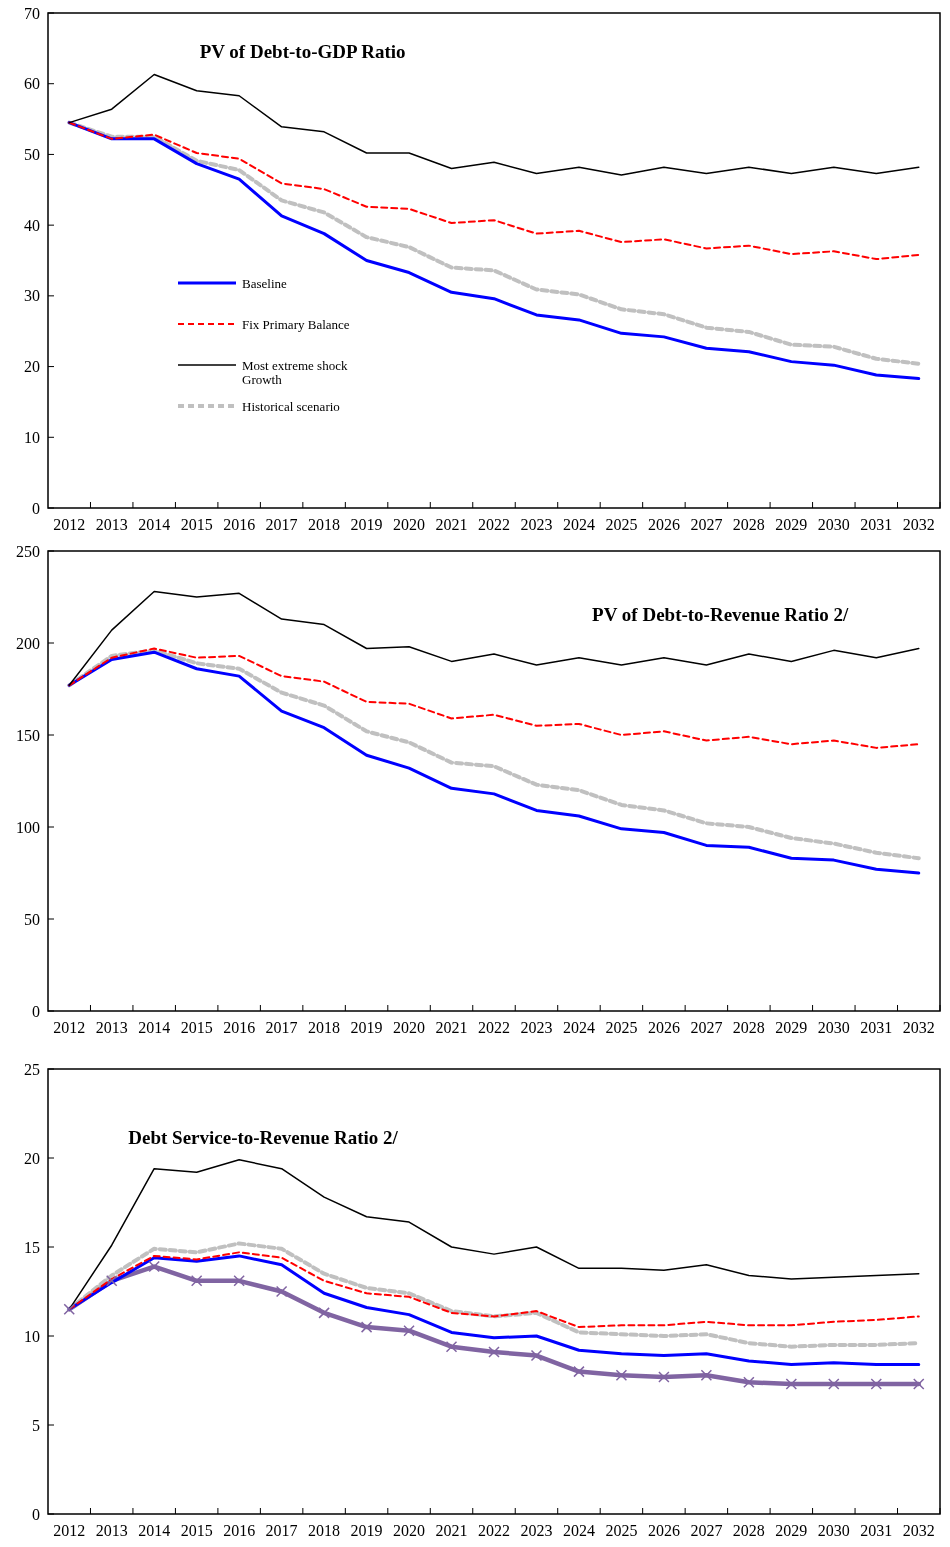 The image size is (950, 1547). What do you see at coordinates (32, 296) in the screenshot?
I see `y-tick-label: 30` at bounding box center [32, 296].